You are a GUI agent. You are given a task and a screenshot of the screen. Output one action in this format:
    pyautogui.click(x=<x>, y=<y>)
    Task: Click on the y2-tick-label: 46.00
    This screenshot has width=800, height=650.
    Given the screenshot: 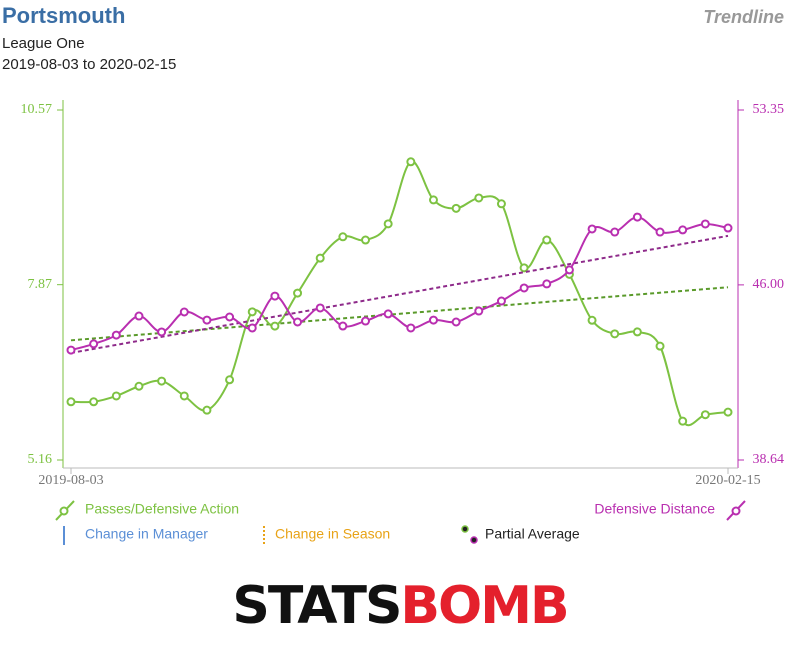 What is the action you would take?
    pyautogui.click(x=769, y=284)
    